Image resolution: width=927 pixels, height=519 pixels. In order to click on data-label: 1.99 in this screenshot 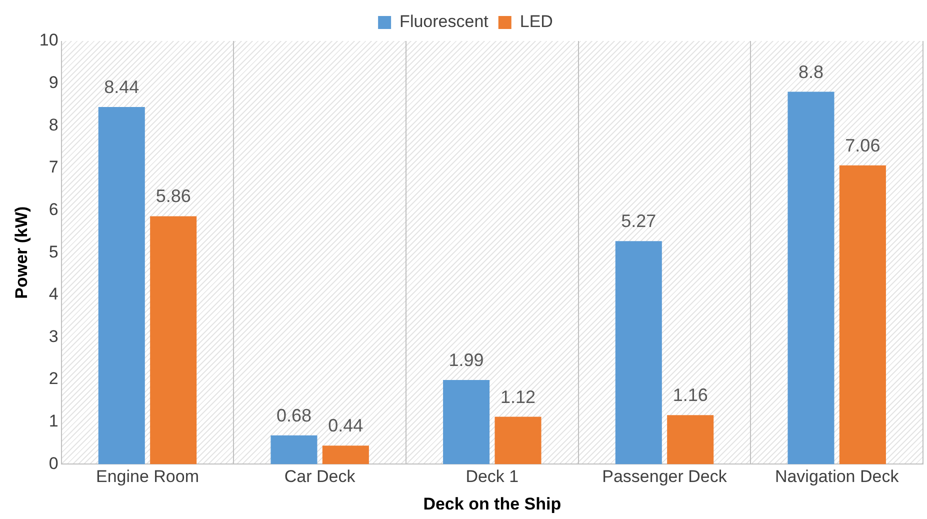, I will do `click(466, 360)`.